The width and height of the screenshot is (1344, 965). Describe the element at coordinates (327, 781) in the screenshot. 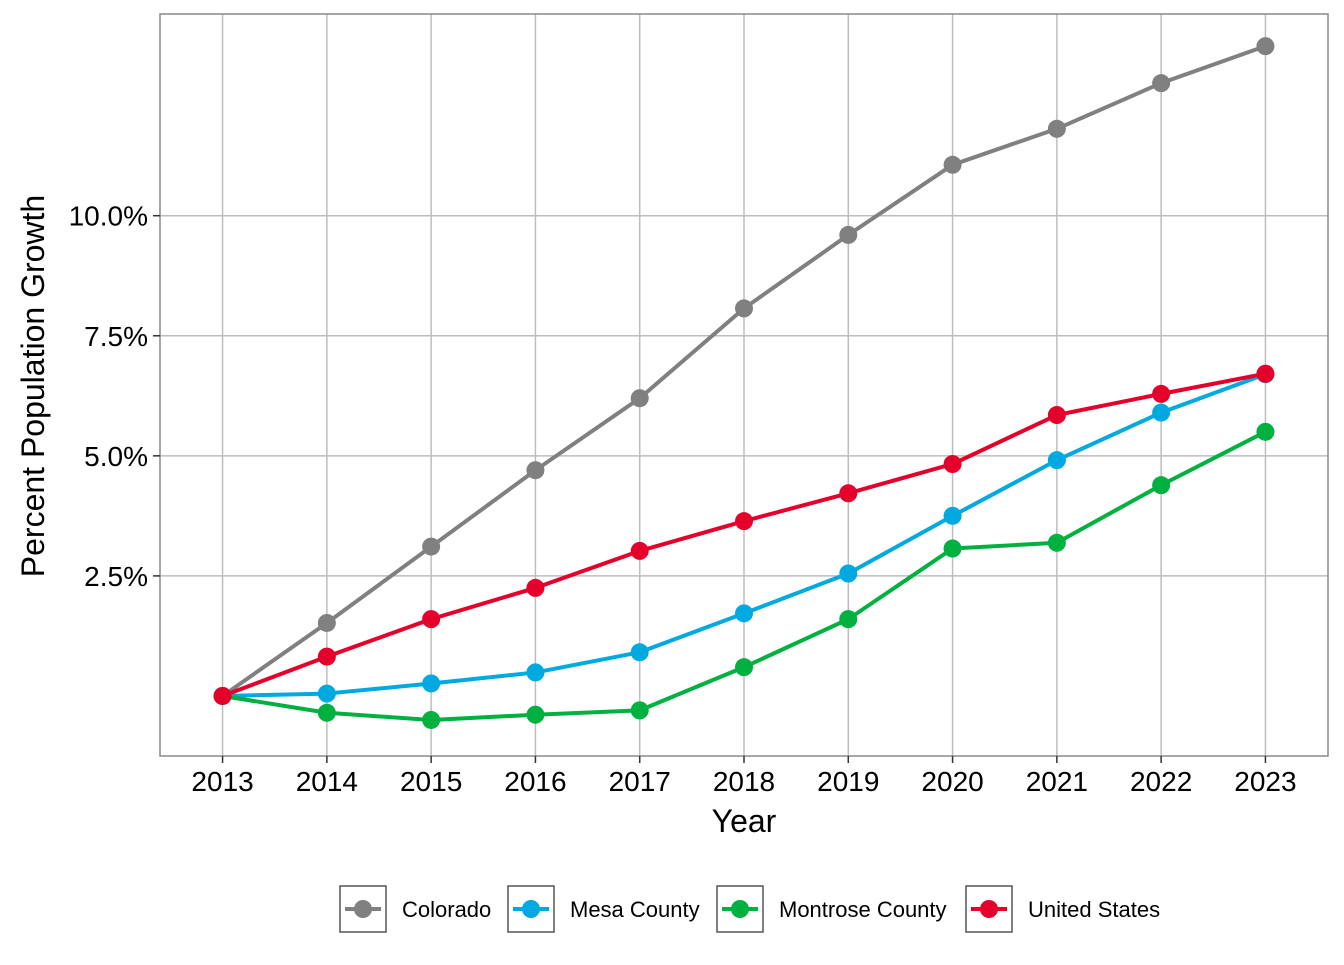

I see `x-tick-label: 2014` at that location.